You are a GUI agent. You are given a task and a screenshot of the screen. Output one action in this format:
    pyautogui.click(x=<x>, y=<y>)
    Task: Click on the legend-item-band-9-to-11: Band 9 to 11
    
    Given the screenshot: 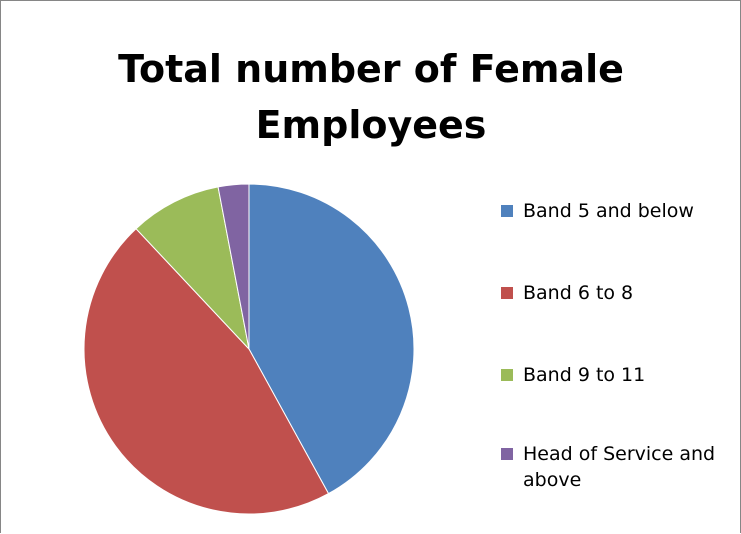 What is the action you would take?
    pyautogui.click(x=612, y=375)
    